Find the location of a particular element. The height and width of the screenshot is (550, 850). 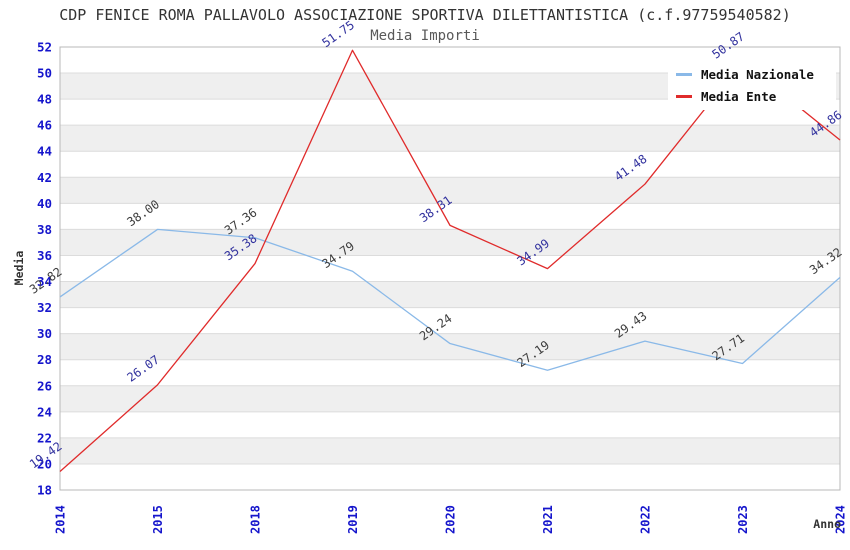

value-label: 32.82 is located at coordinates (46, 281).